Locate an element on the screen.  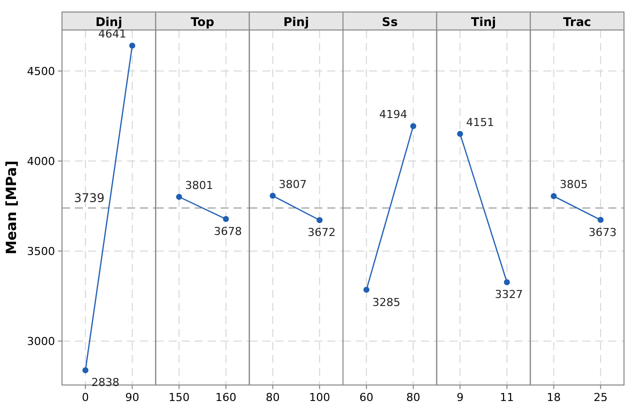
chart-title: Ss is located at coordinates (390, 22).